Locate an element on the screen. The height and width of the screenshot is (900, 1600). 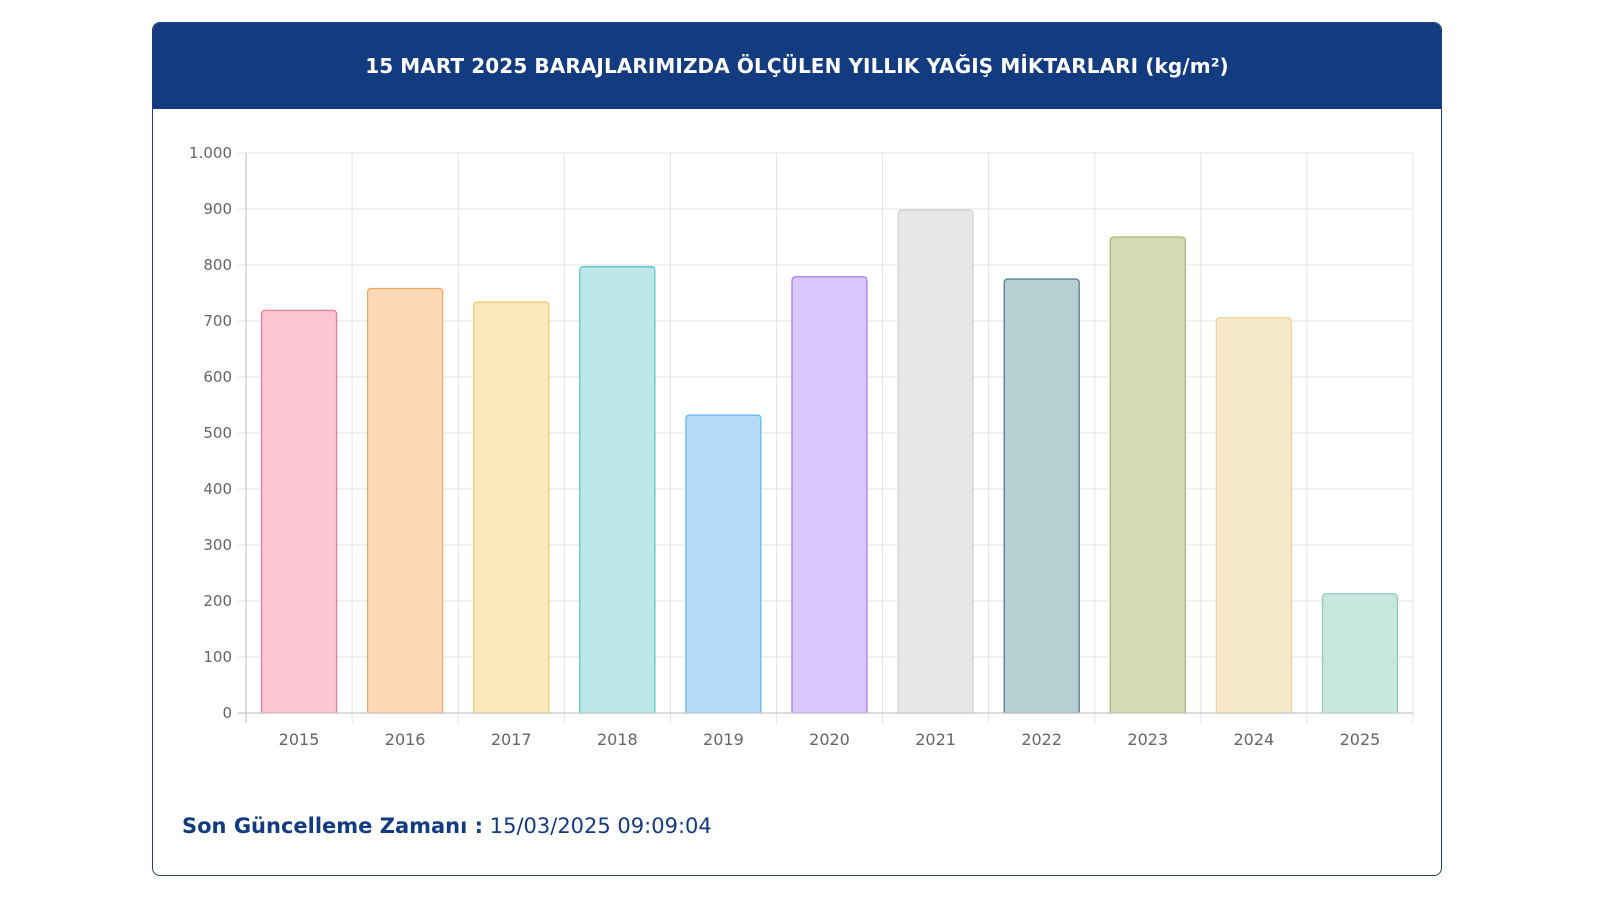
x-tick-label: 2020 is located at coordinates (829, 739).